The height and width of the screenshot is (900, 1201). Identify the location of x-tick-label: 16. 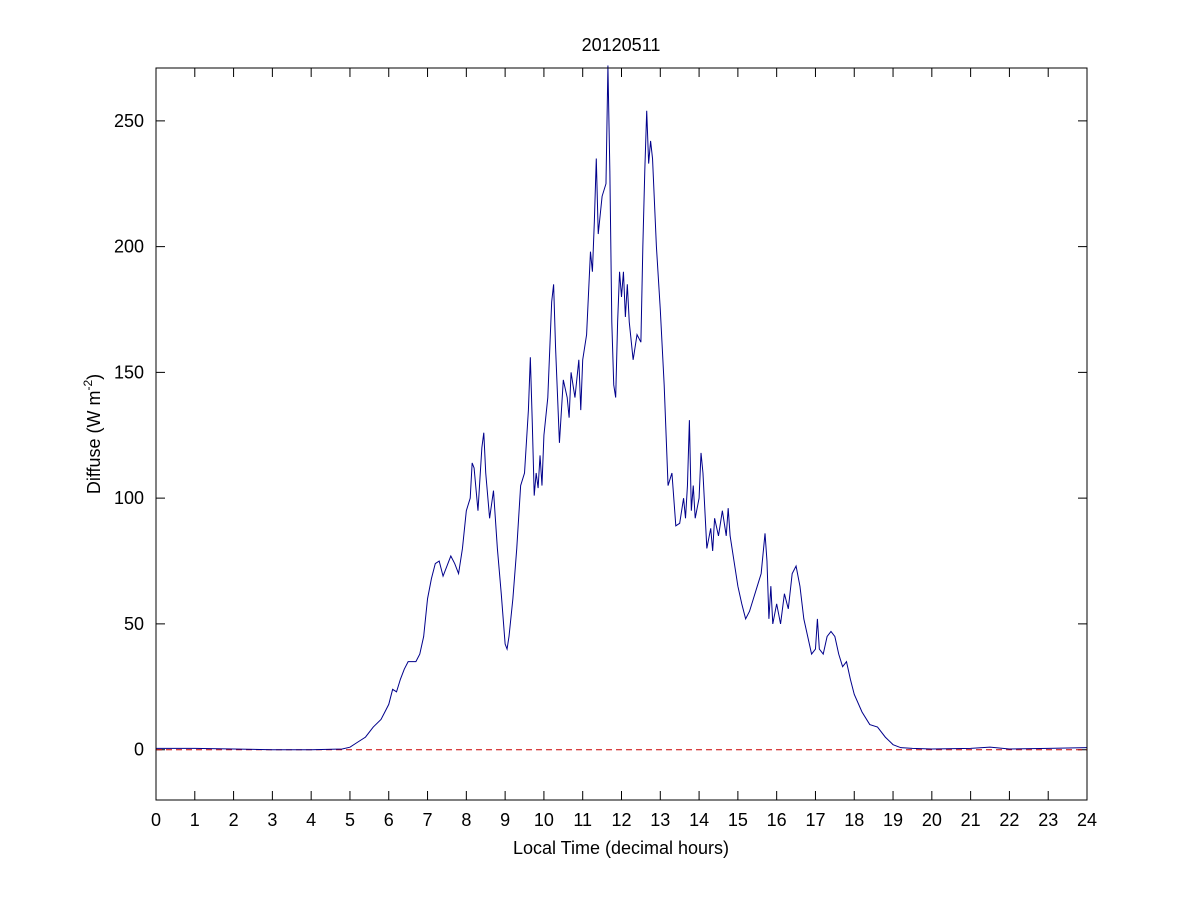
(777, 820).